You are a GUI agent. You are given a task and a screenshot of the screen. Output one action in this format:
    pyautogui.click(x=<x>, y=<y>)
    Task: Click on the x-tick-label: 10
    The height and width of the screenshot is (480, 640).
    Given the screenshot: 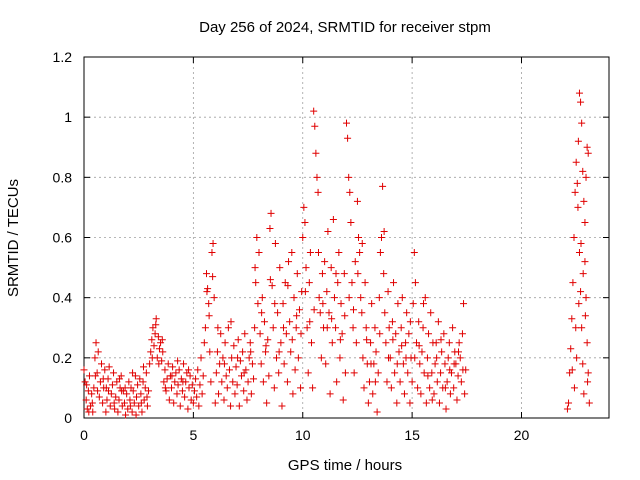 What is the action you would take?
    pyautogui.click(x=303, y=435)
    